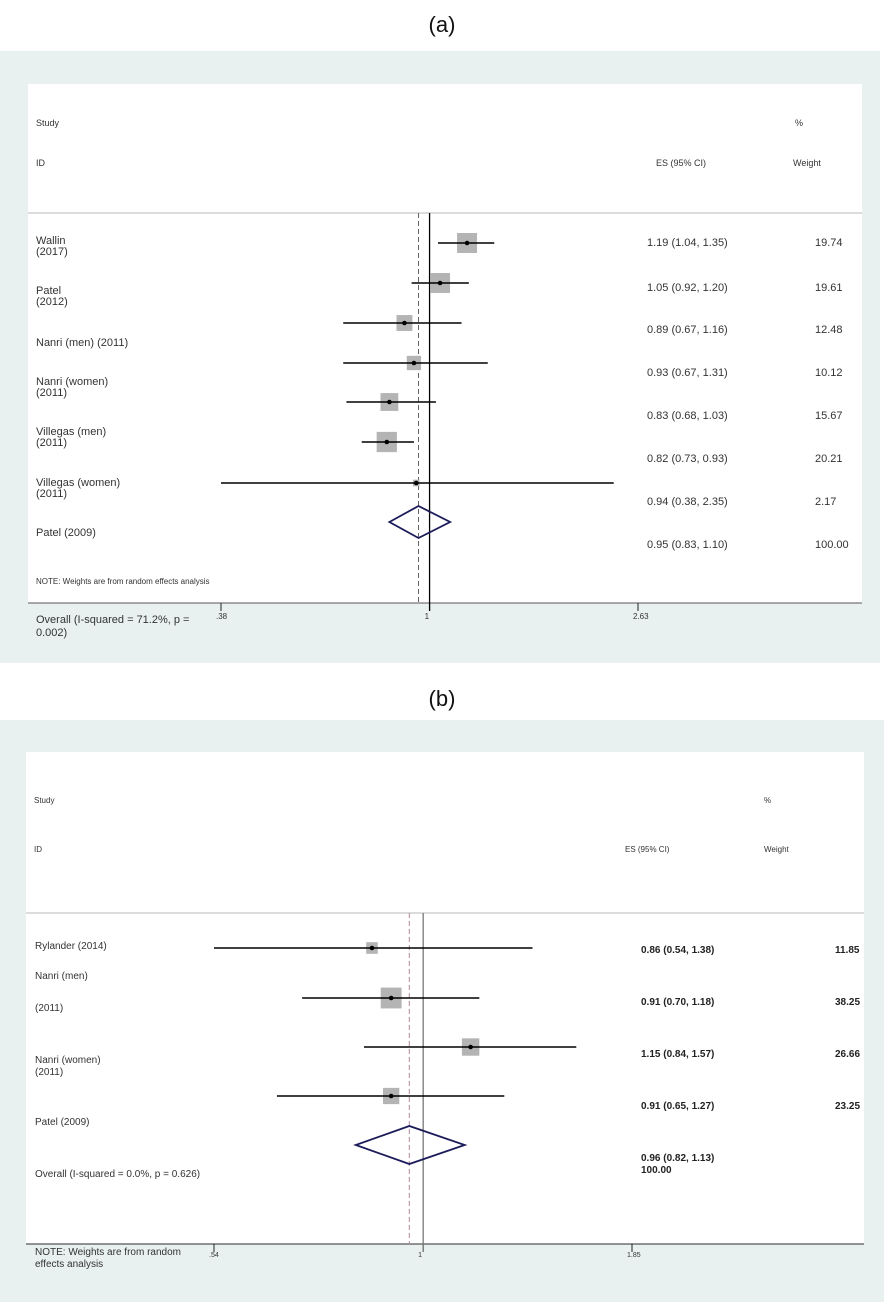 This screenshot has width=884, height=1304. Describe the element at coordinates (768, 800) in the screenshot. I see `panel-b-header-pct: %` at that location.